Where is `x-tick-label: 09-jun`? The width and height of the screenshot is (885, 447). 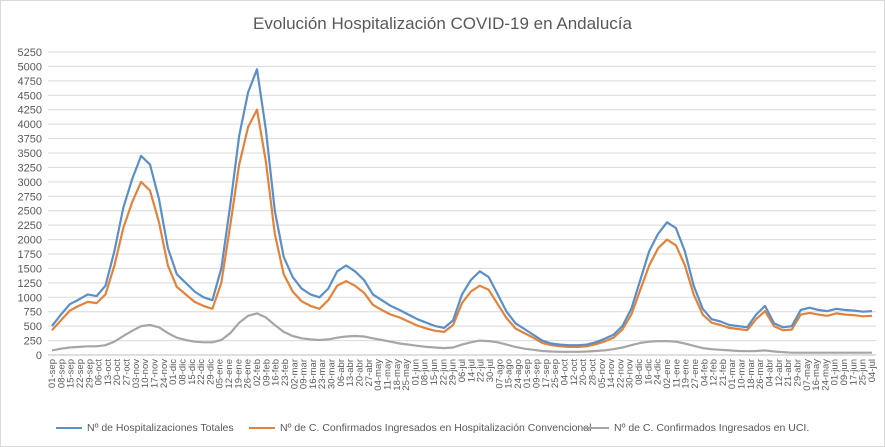 x-tick-label: 09-jun is located at coordinates (844, 372).